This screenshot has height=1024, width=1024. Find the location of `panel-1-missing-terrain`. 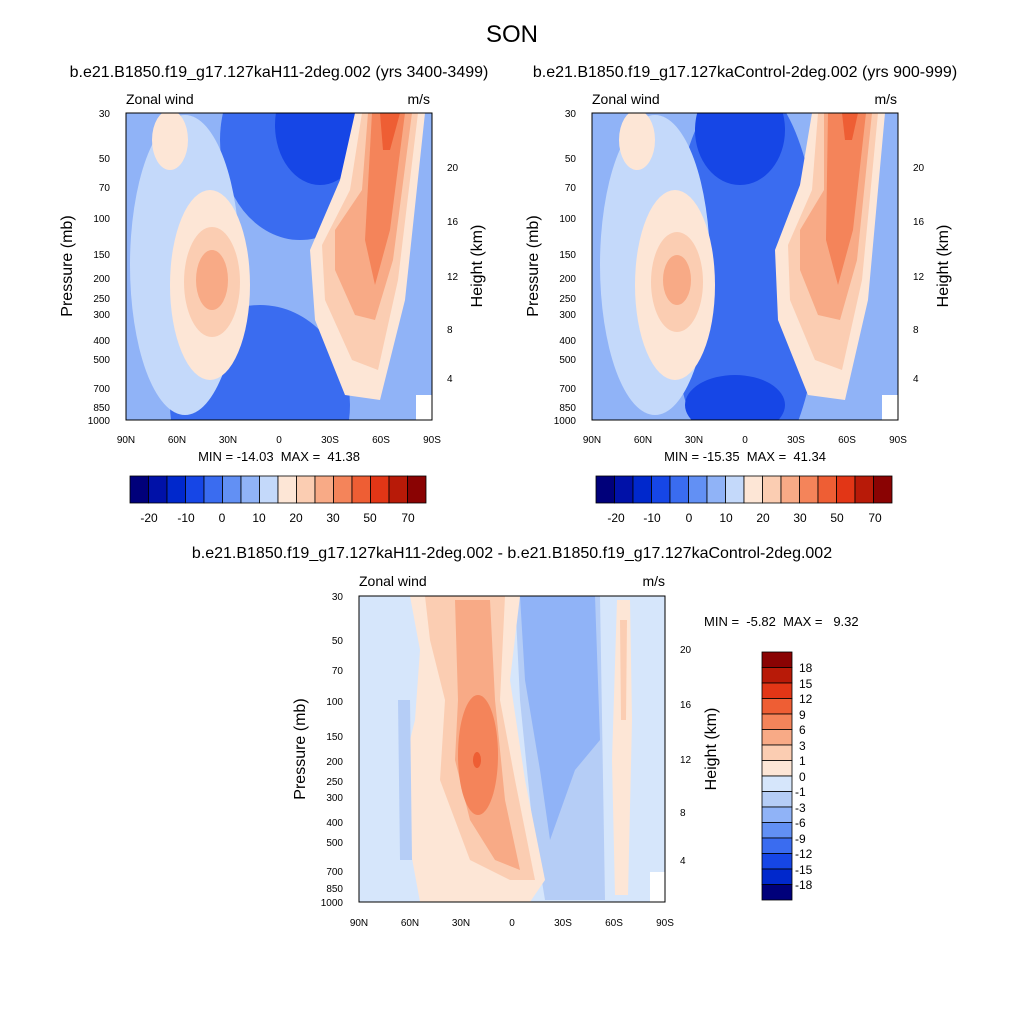

panel-1-missing-terrain is located at coordinates (424, 407).